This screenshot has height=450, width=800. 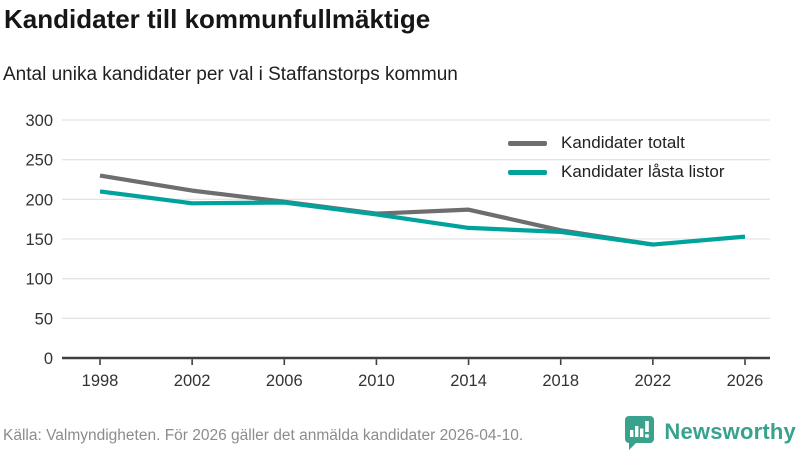 I want to click on y-tick-label: 50, so click(x=44, y=319).